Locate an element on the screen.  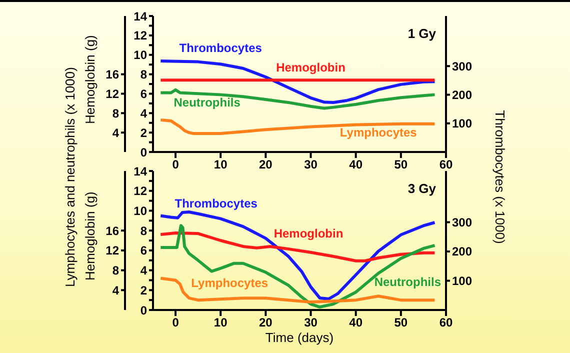
text: 1 Gy is located at coordinates (422, 33).